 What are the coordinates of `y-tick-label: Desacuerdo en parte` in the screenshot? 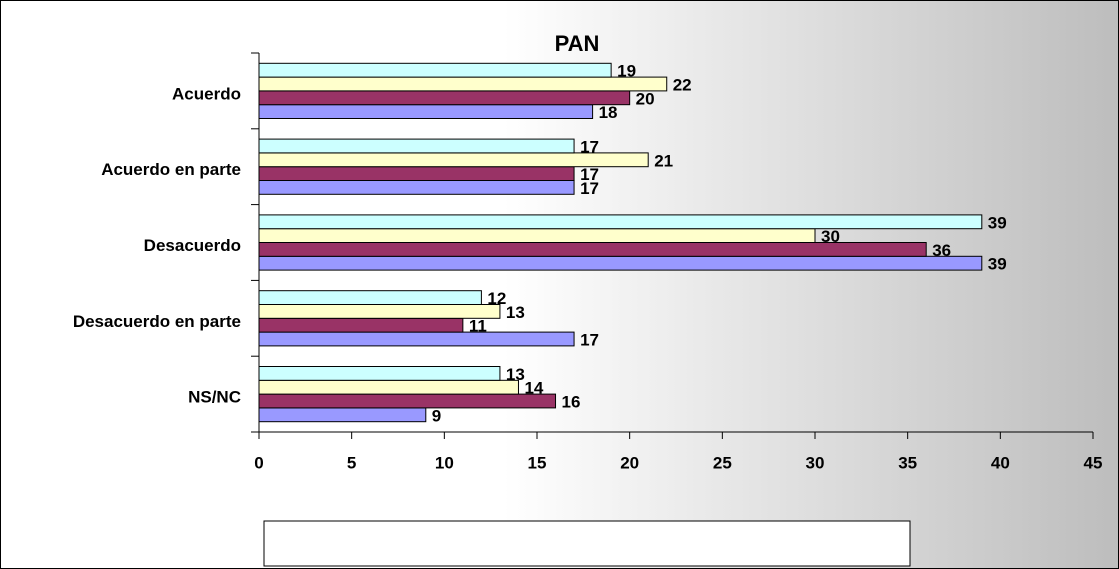 It's located at (157, 321).